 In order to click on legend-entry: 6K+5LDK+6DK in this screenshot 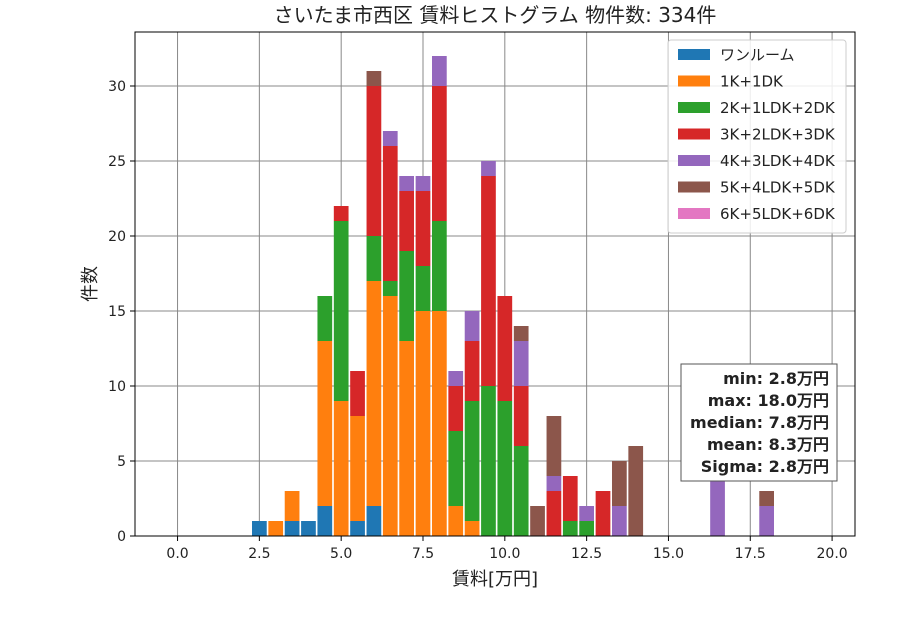, I will do `click(778, 214)`.